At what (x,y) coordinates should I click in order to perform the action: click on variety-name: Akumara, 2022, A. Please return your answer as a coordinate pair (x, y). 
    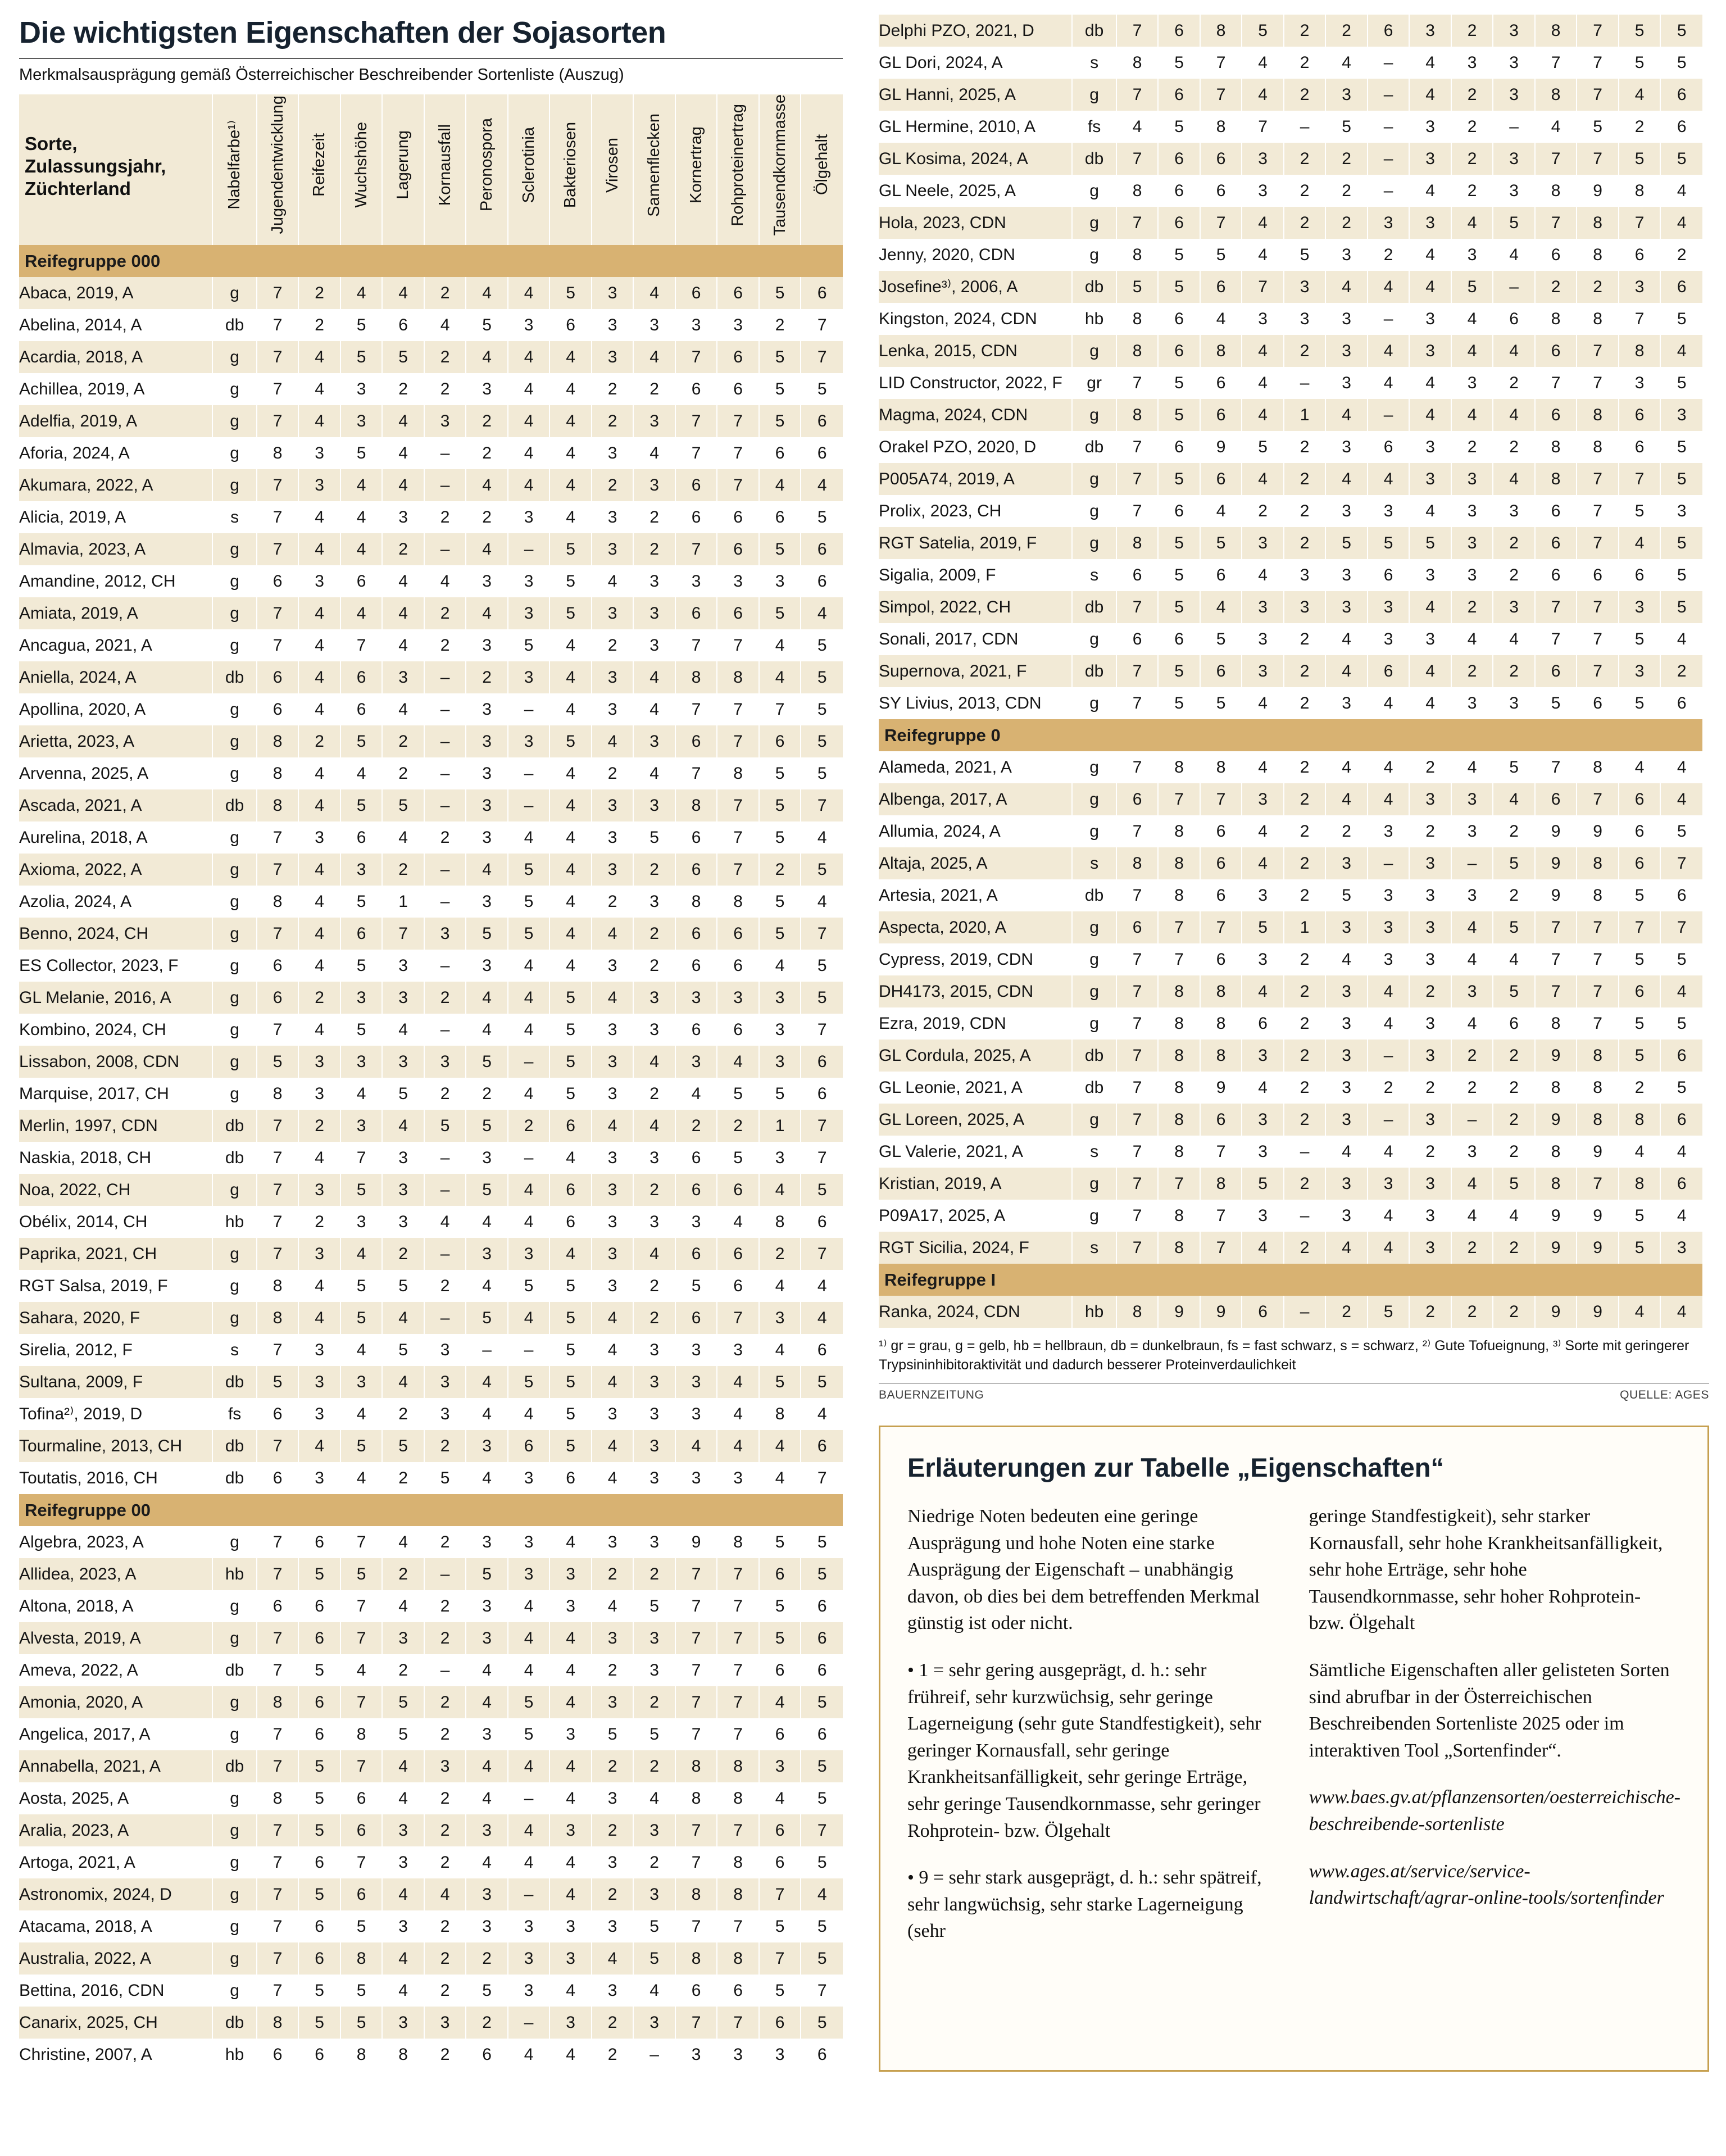
    Looking at the image, I should click on (116, 485).